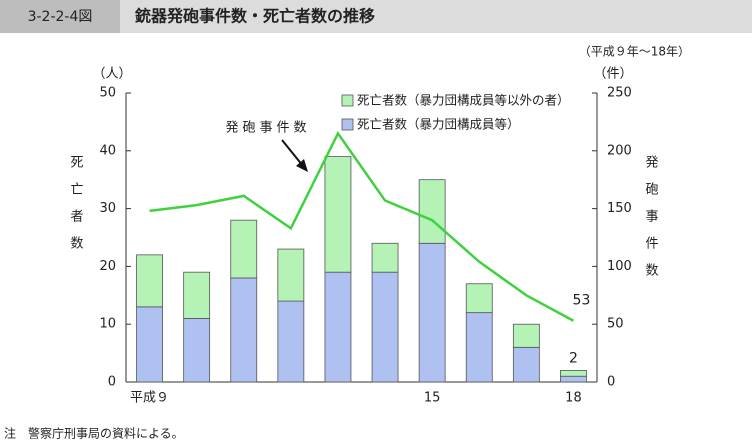 This screenshot has height=446, width=752. What do you see at coordinates (619, 266) in the screenshot?
I see `y2-tick-label: 100` at bounding box center [619, 266].